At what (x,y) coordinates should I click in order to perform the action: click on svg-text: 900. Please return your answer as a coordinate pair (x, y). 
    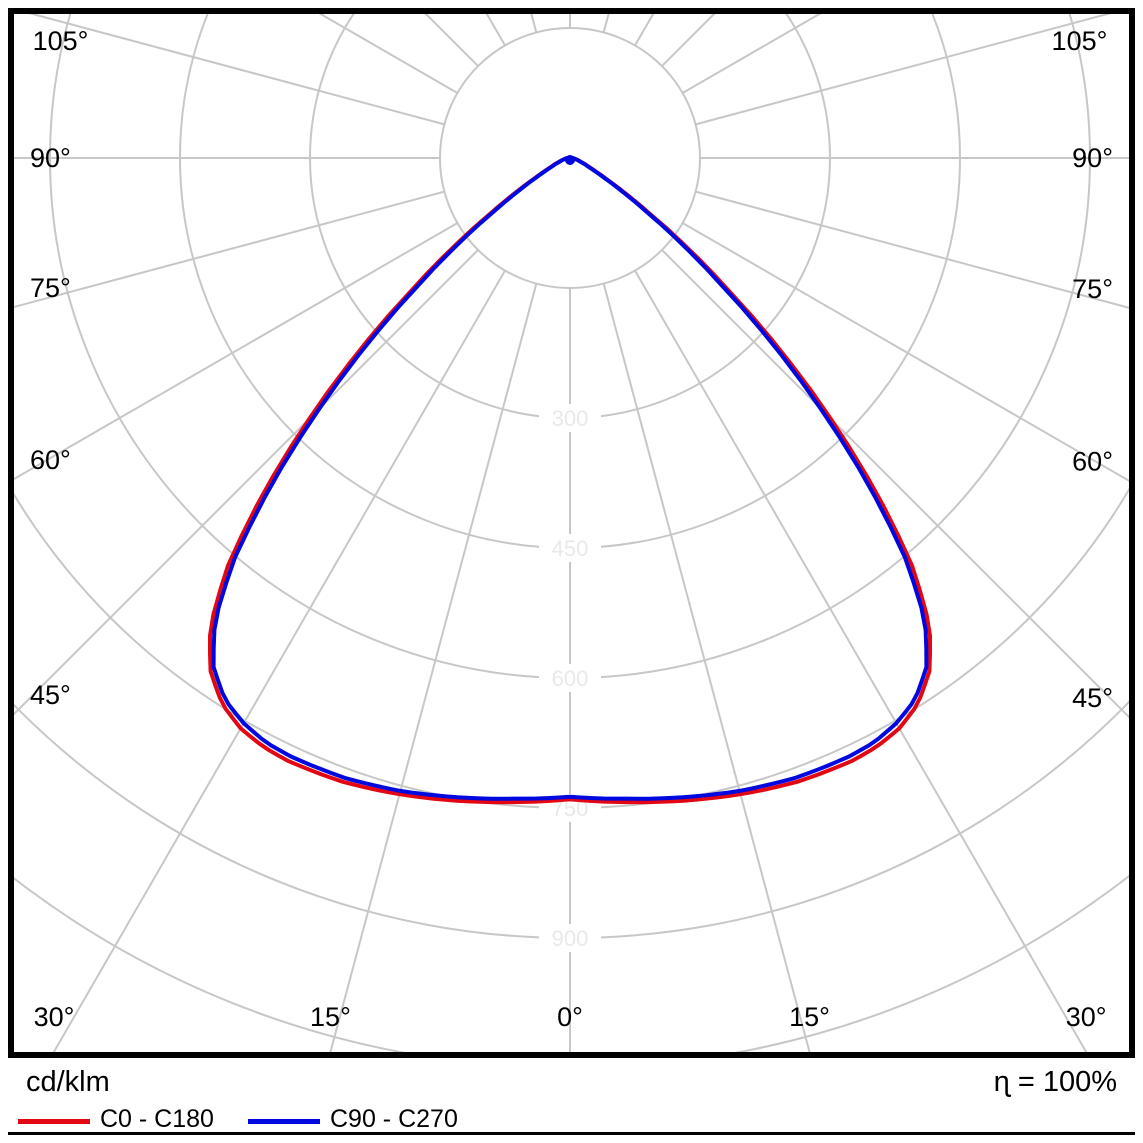
    Looking at the image, I should click on (570, 938).